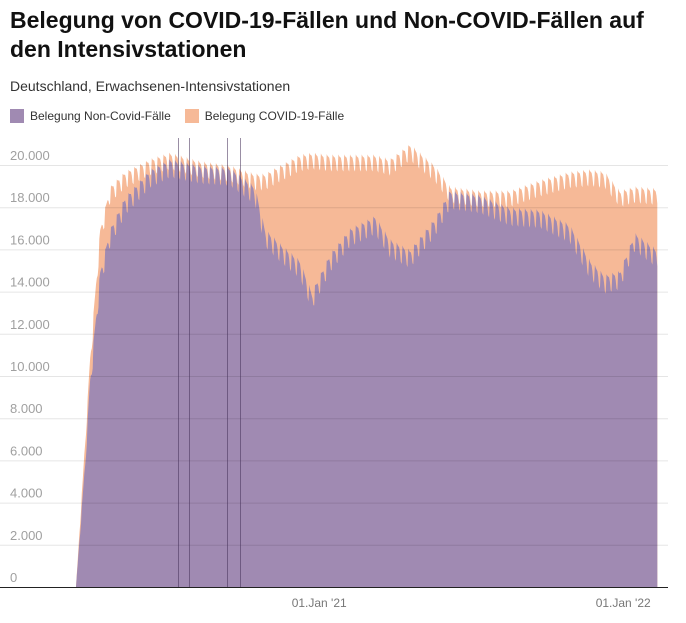 The width and height of the screenshot is (686, 623). I want to click on y-tick-label: 12.000, so click(30, 324).